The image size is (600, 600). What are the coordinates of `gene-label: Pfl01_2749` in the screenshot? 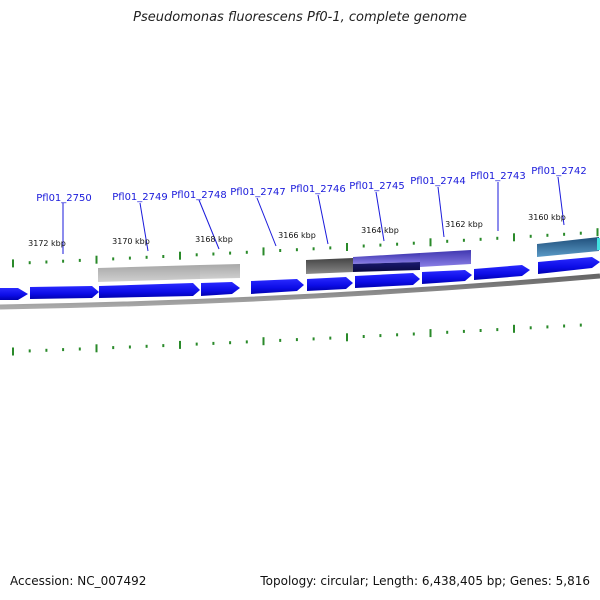 It's located at (140, 197).